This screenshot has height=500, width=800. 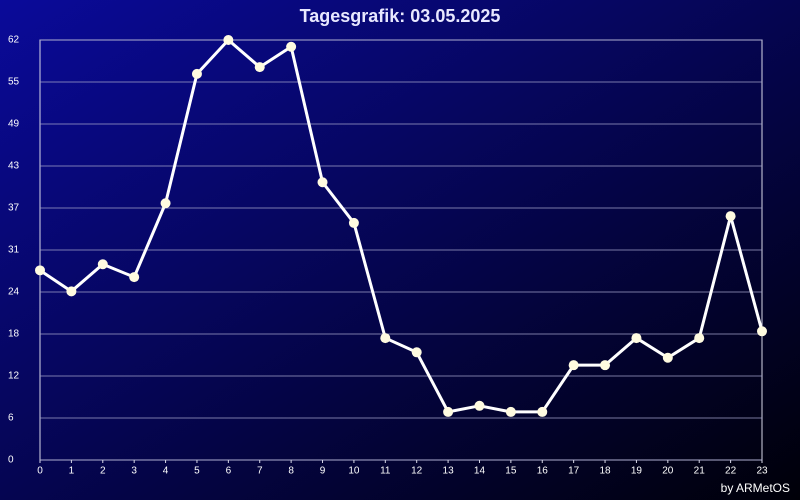 What do you see at coordinates (400, 16) in the screenshot?
I see `chart-title: Tagesgrafik: 03.05.2025` at bounding box center [400, 16].